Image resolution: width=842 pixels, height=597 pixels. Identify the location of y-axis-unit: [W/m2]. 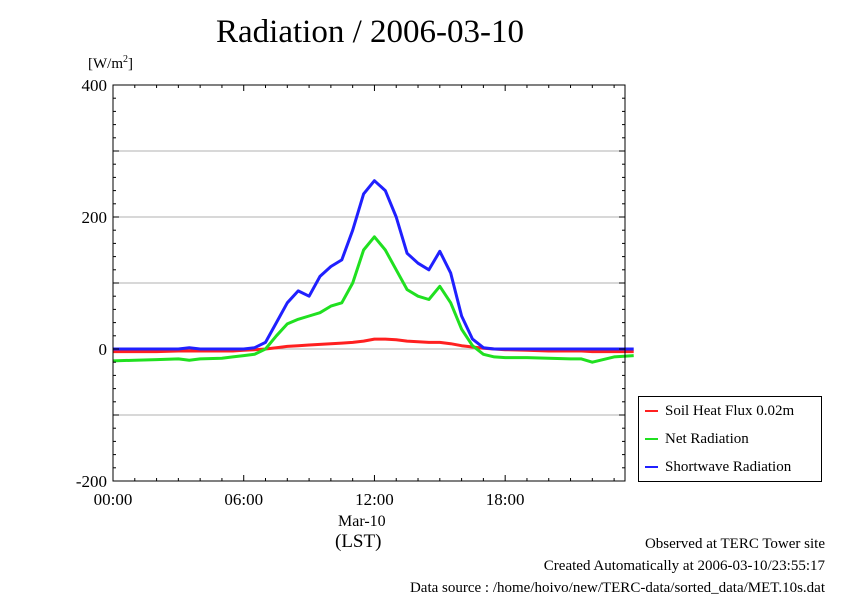
(110, 63).